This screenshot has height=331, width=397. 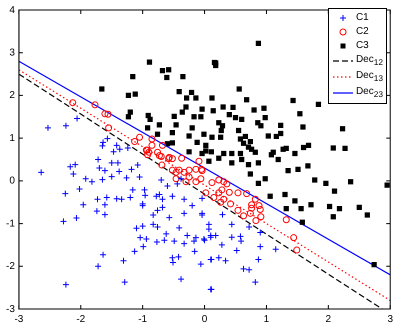 I want to click on y-tick-label: 0, so click(x=12, y=181).